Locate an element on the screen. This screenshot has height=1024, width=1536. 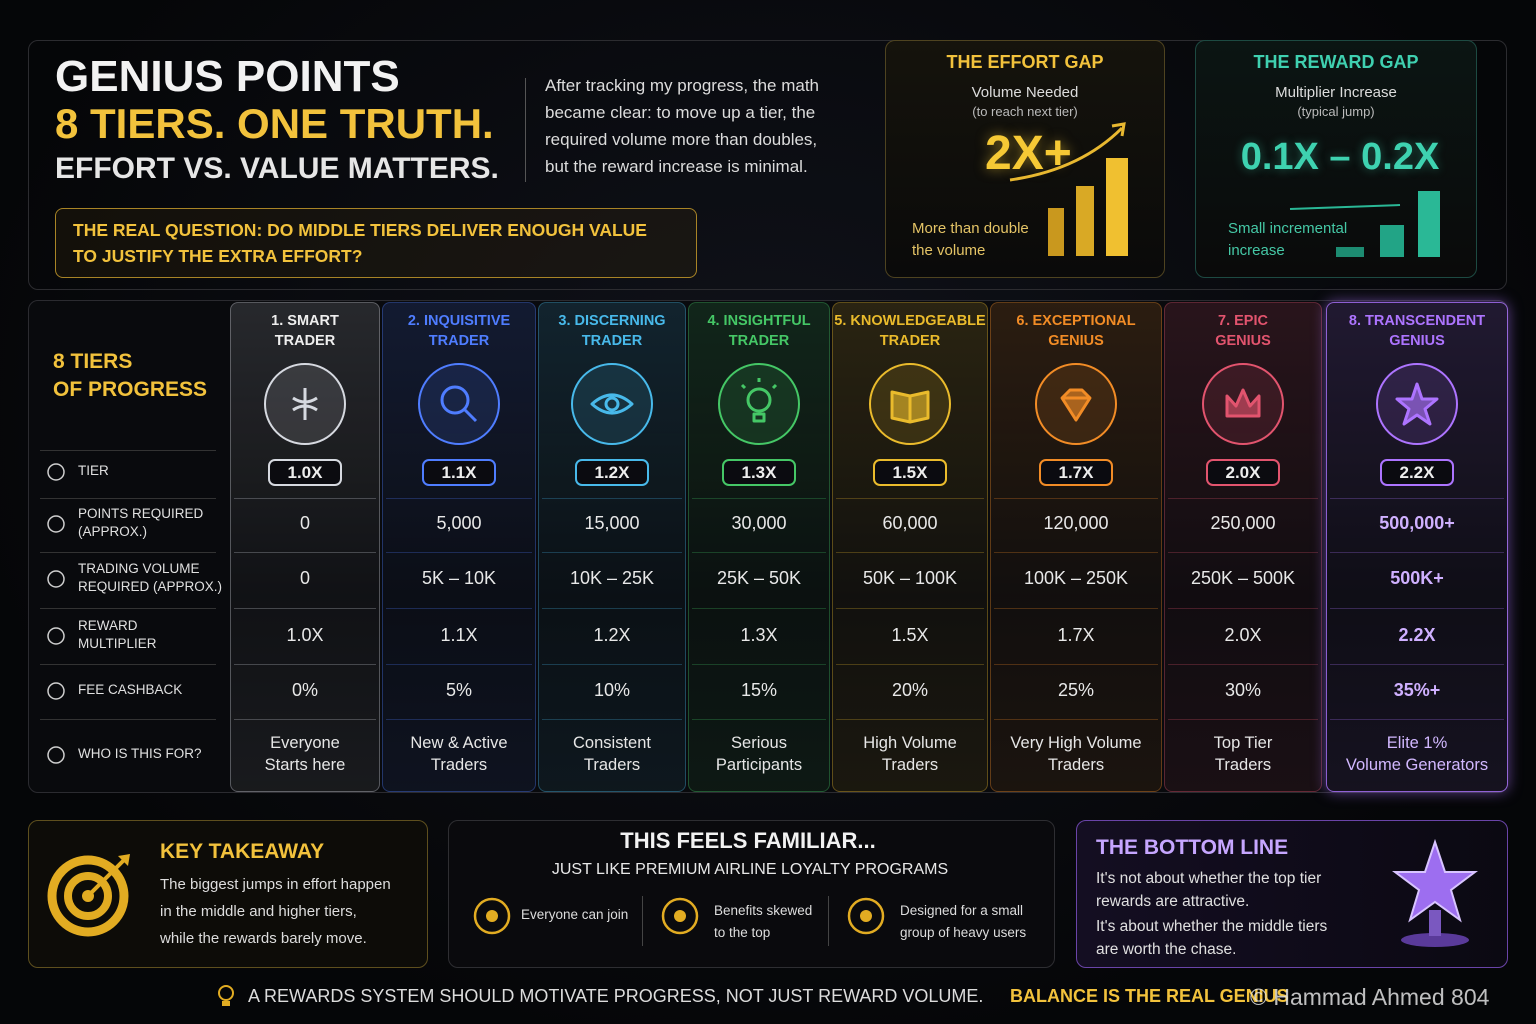
tier-multiplier: 1.7X is located at coordinates (1076, 635).